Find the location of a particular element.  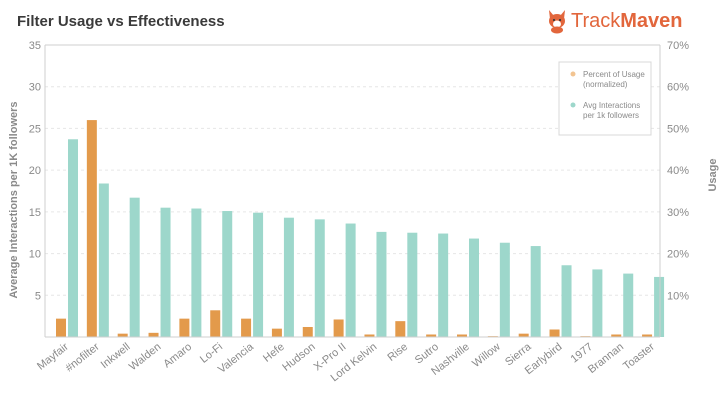

y-tick-label: 25 is located at coordinates (35, 129).